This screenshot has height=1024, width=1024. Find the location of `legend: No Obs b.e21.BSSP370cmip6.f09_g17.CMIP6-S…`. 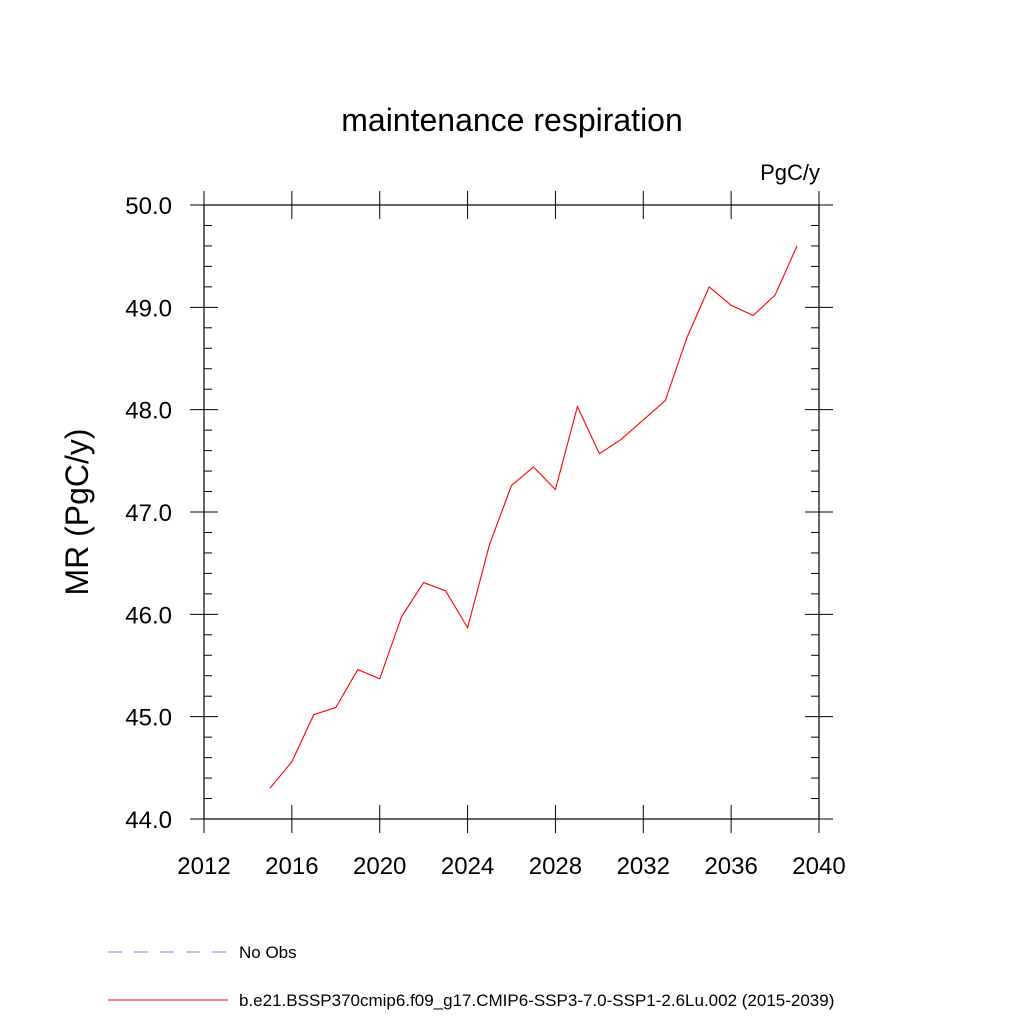

legend: No Obs b.e21.BSSP370cmip6.f09_g17.CMIP6-S… is located at coordinates (471, 976).